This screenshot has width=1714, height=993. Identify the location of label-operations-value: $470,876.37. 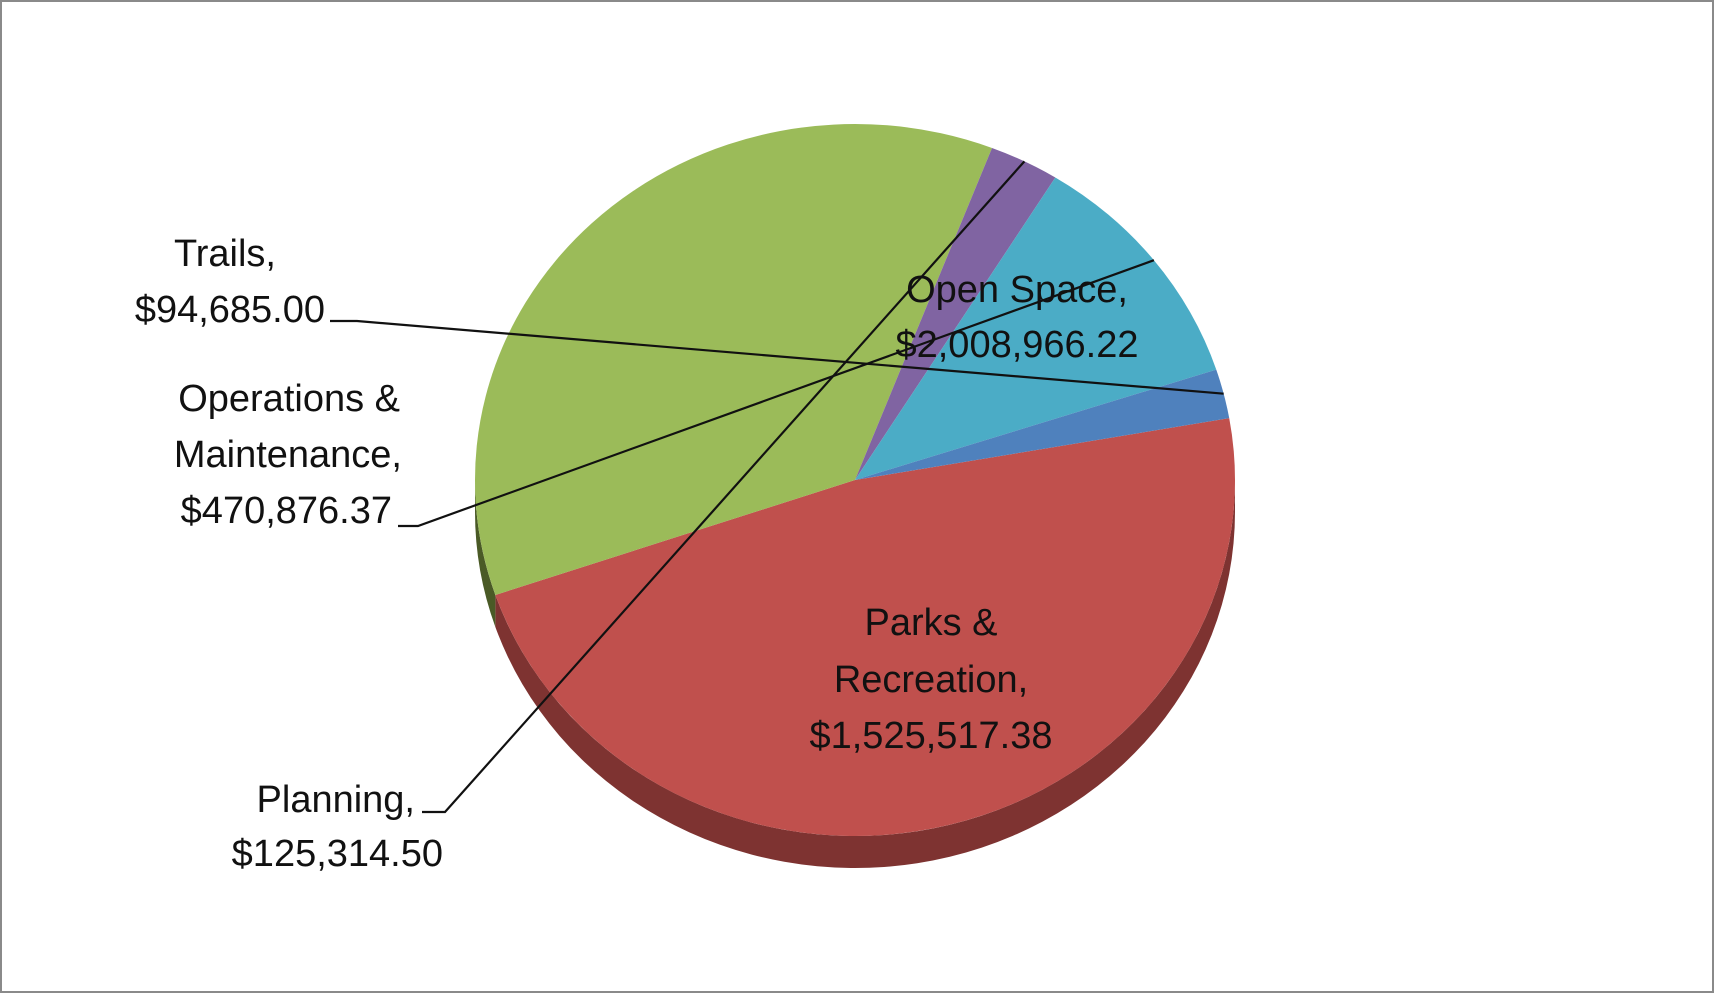
(286, 511).